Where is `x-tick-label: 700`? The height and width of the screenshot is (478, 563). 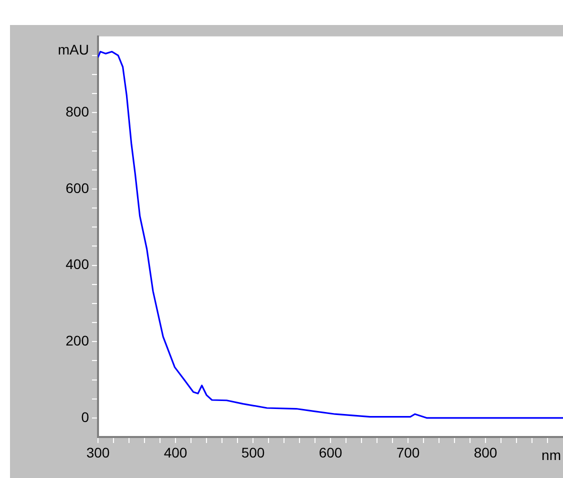 x-tick-label: 700 is located at coordinates (408, 452).